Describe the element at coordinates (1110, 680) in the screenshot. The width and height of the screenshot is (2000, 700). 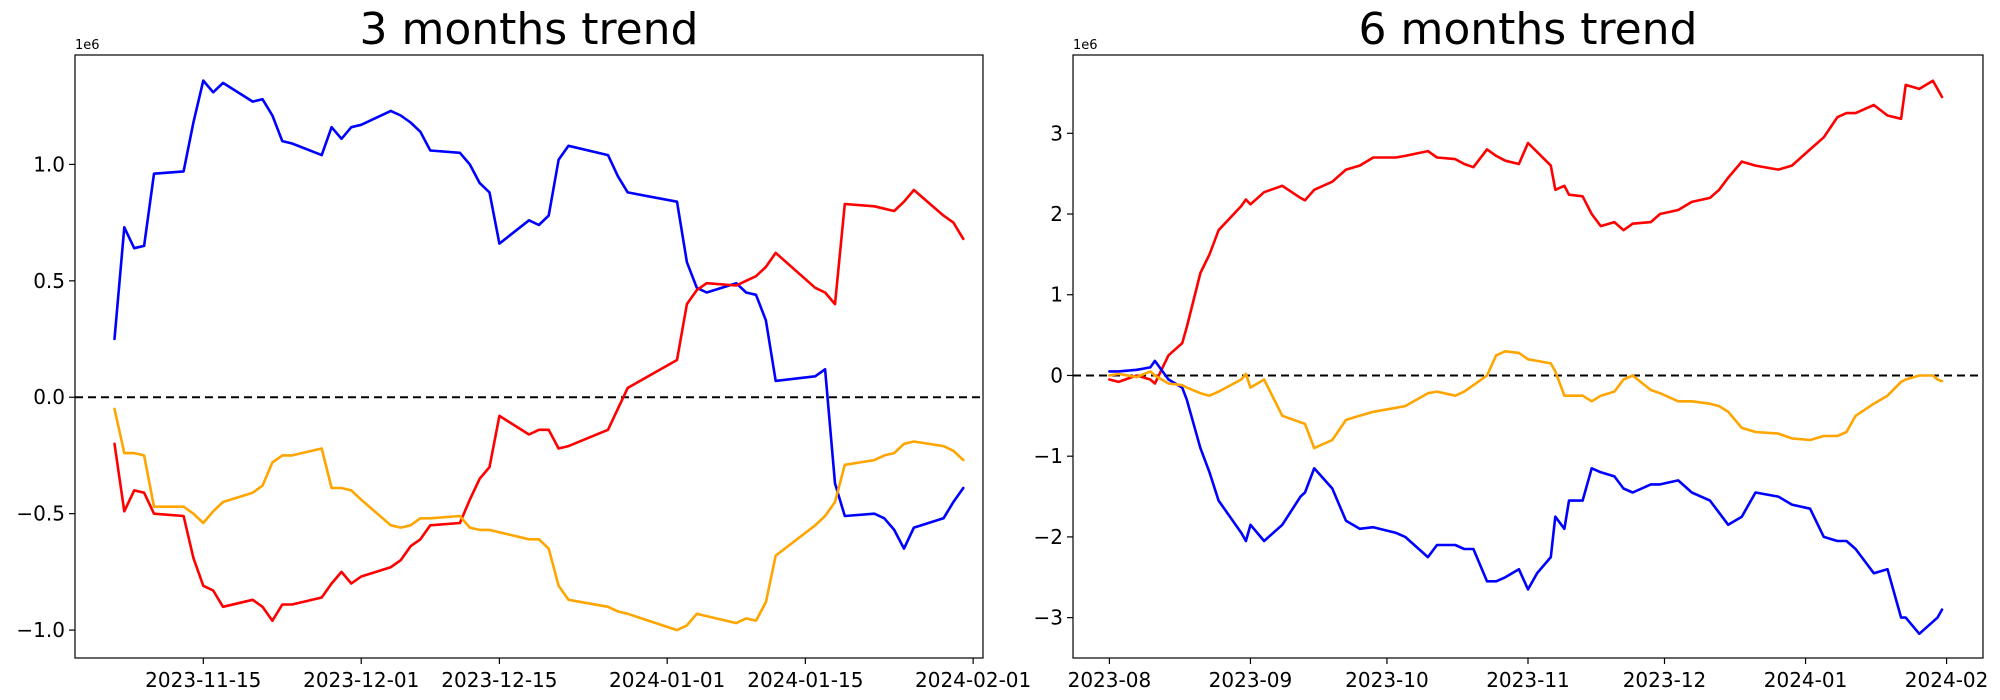
I see `x-tick-label: 2023-08` at that location.